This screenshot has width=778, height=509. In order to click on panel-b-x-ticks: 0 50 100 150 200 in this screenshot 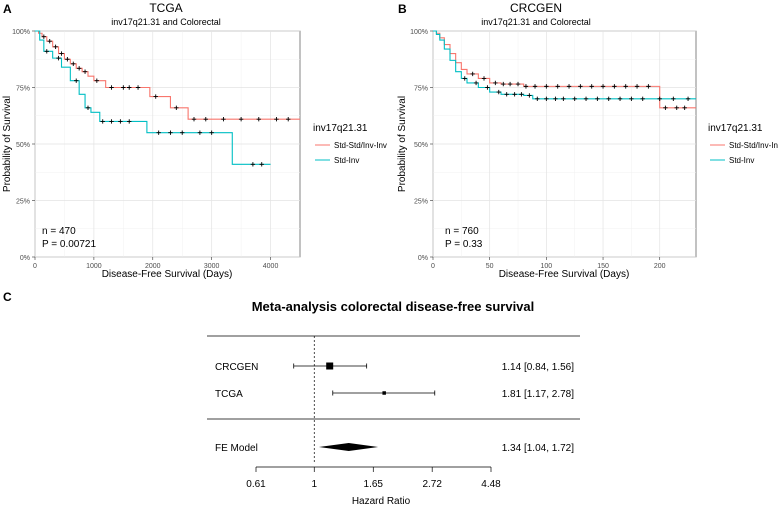, I will do `click(548, 263)`.